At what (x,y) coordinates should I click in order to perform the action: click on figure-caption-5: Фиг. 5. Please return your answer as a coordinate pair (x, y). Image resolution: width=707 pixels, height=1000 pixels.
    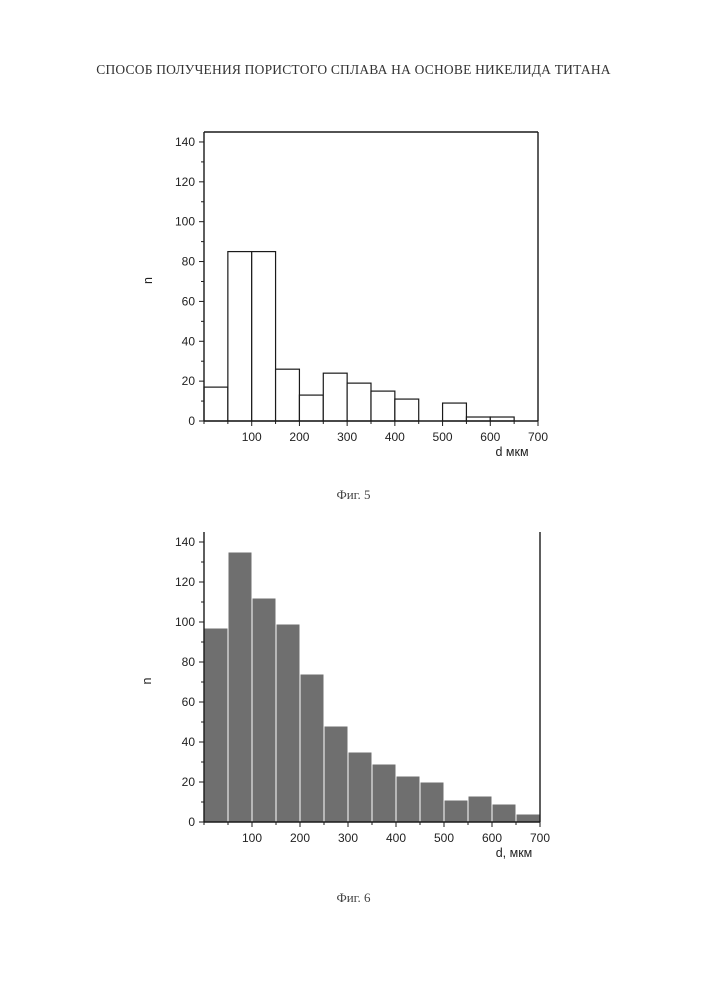
    Looking at the image, I should click on (353, 495).